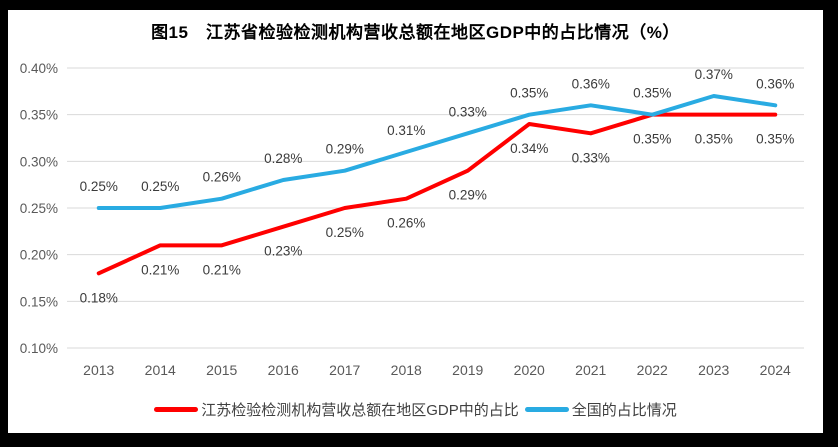 The height and width of the screenshot is (447, 838). I want to click on legend-item-jiangsu: 江苏检验检测机构营收总额在地区GDP中的占比, so click(336, 409).